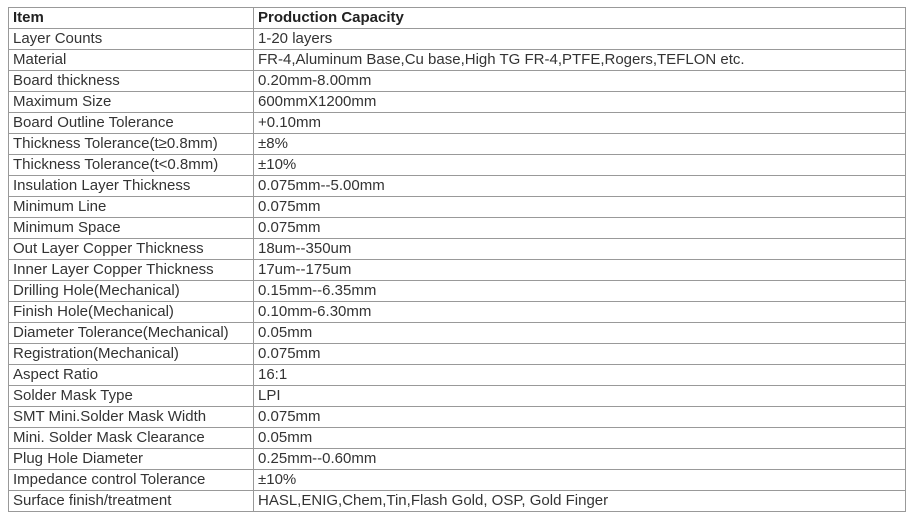 This screenshot has height=521, width=913. What do you see at coordinates (131, 375) in the screenshot?
I see `item-cell: Aspect Ratio` at bounding box center [131, 375].